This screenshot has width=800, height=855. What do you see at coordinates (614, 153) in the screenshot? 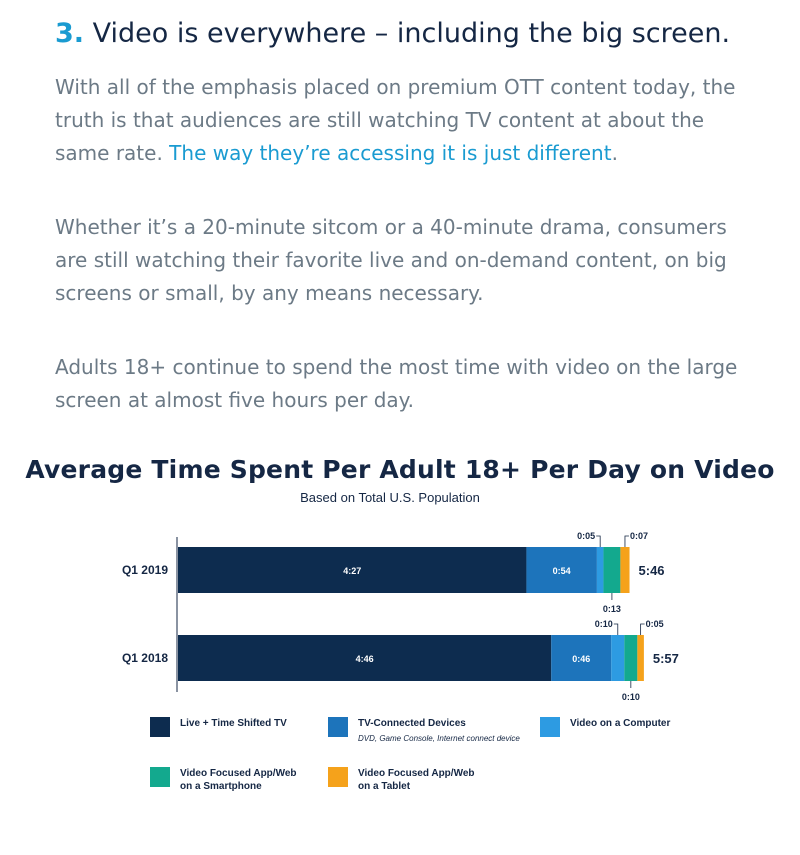
I see `paragraph-1-end: .` at bounding box center [614, 153].